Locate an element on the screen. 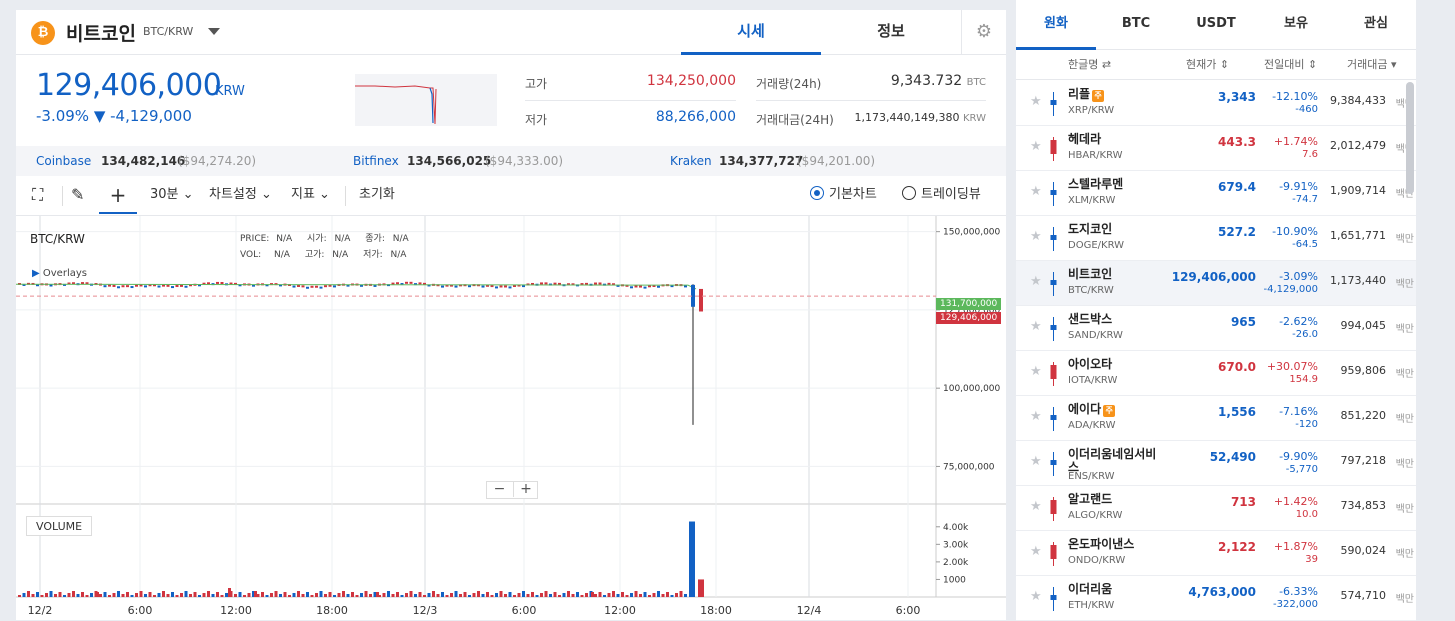 The width and height of the screenshot is (1455, 621). coin-name: 샌드박스 is located at coordinates (1090, 319).